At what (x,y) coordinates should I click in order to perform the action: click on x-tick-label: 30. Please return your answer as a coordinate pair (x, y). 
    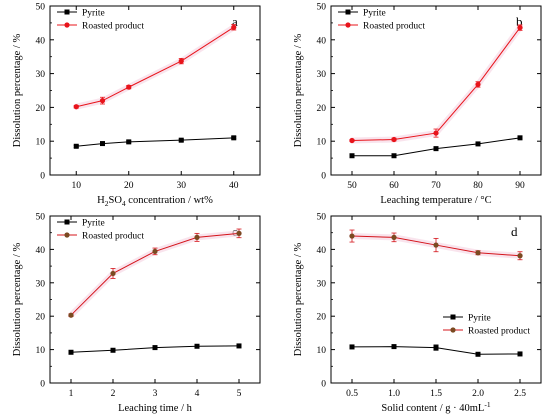
    Looking at the image, I should click on (182, 186).